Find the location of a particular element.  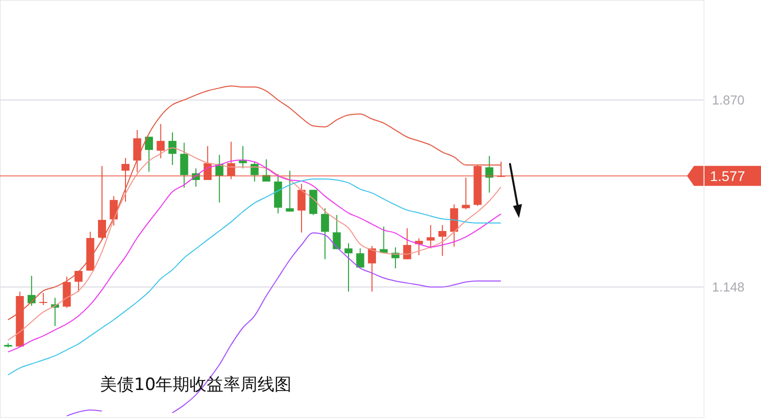

ref-line-label: 1.577 is located at coordinates (728, 176).